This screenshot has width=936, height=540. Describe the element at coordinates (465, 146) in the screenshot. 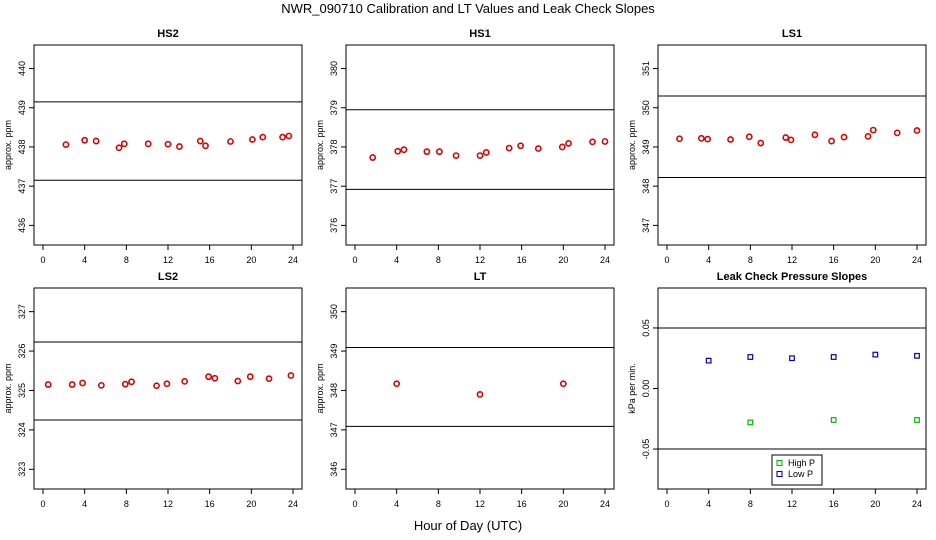

I see `panel-1: HS1 0 4 8 12 16 20 24 376 377 378 379 380 approx. ppm` at that location.